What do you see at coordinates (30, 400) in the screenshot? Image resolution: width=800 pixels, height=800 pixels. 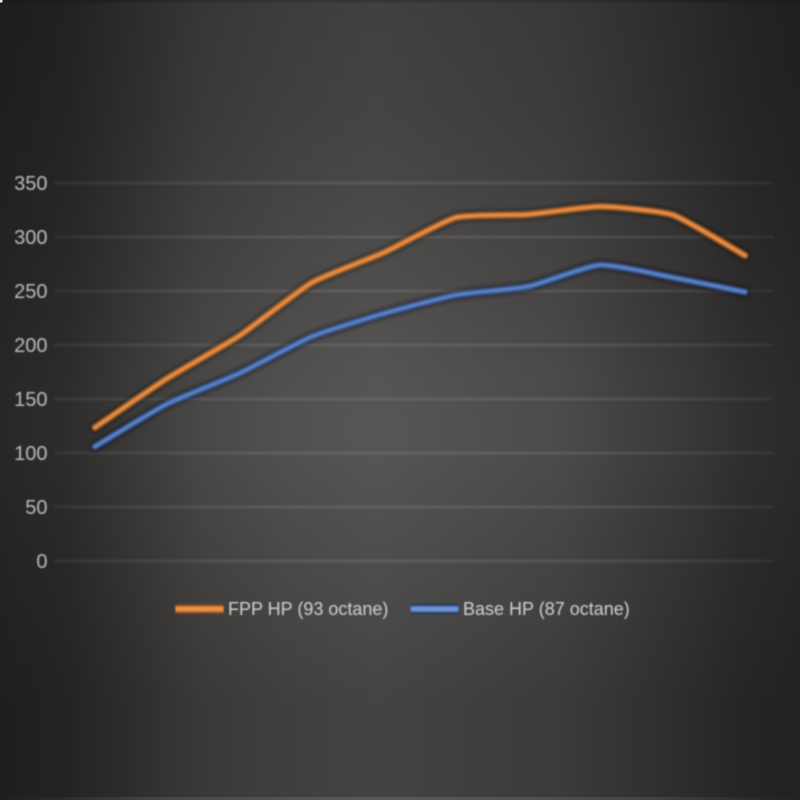 I see `svg-text: 150` at bounding box center [30, 400].